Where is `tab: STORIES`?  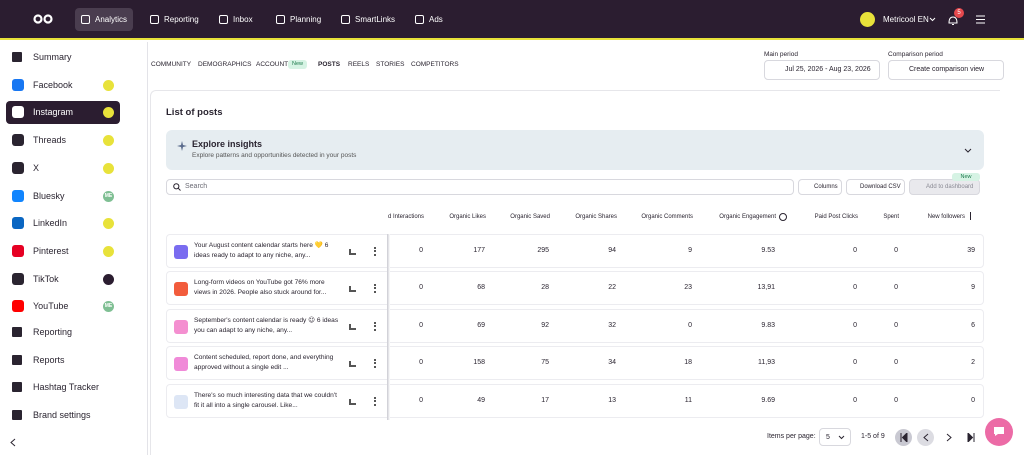
tab: STORIES is located at coordinates (390, 64).